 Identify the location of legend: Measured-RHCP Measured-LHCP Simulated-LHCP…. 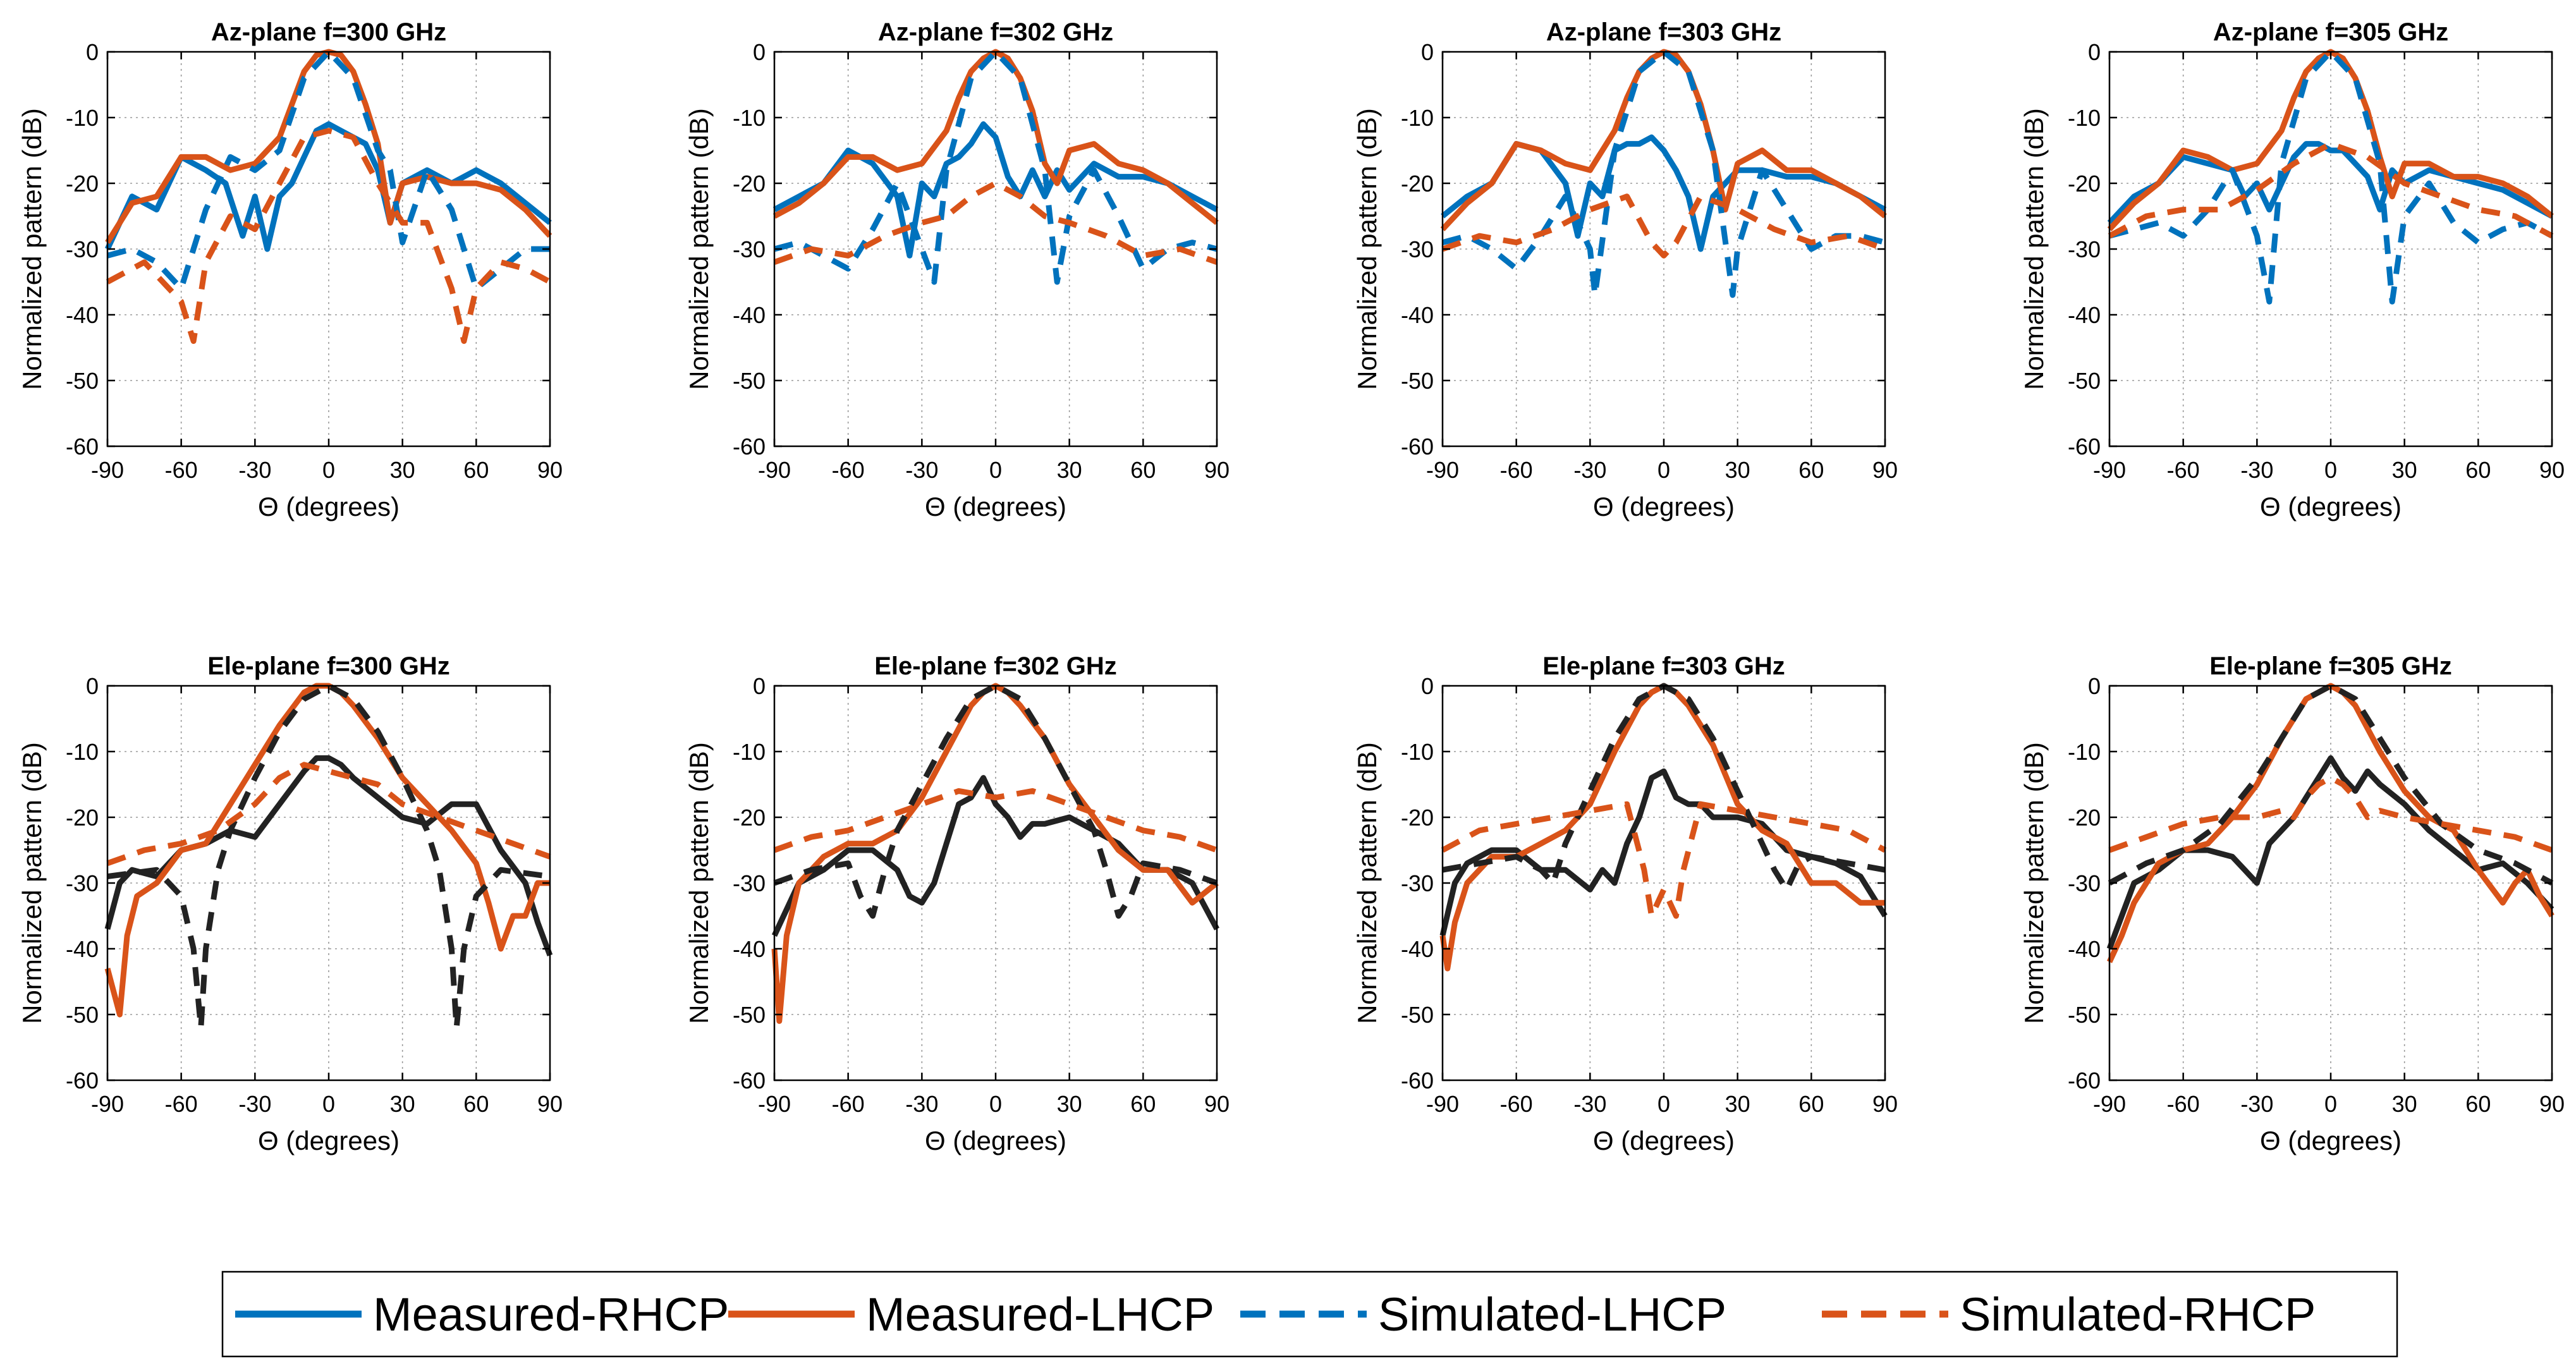
(1309, 1314).